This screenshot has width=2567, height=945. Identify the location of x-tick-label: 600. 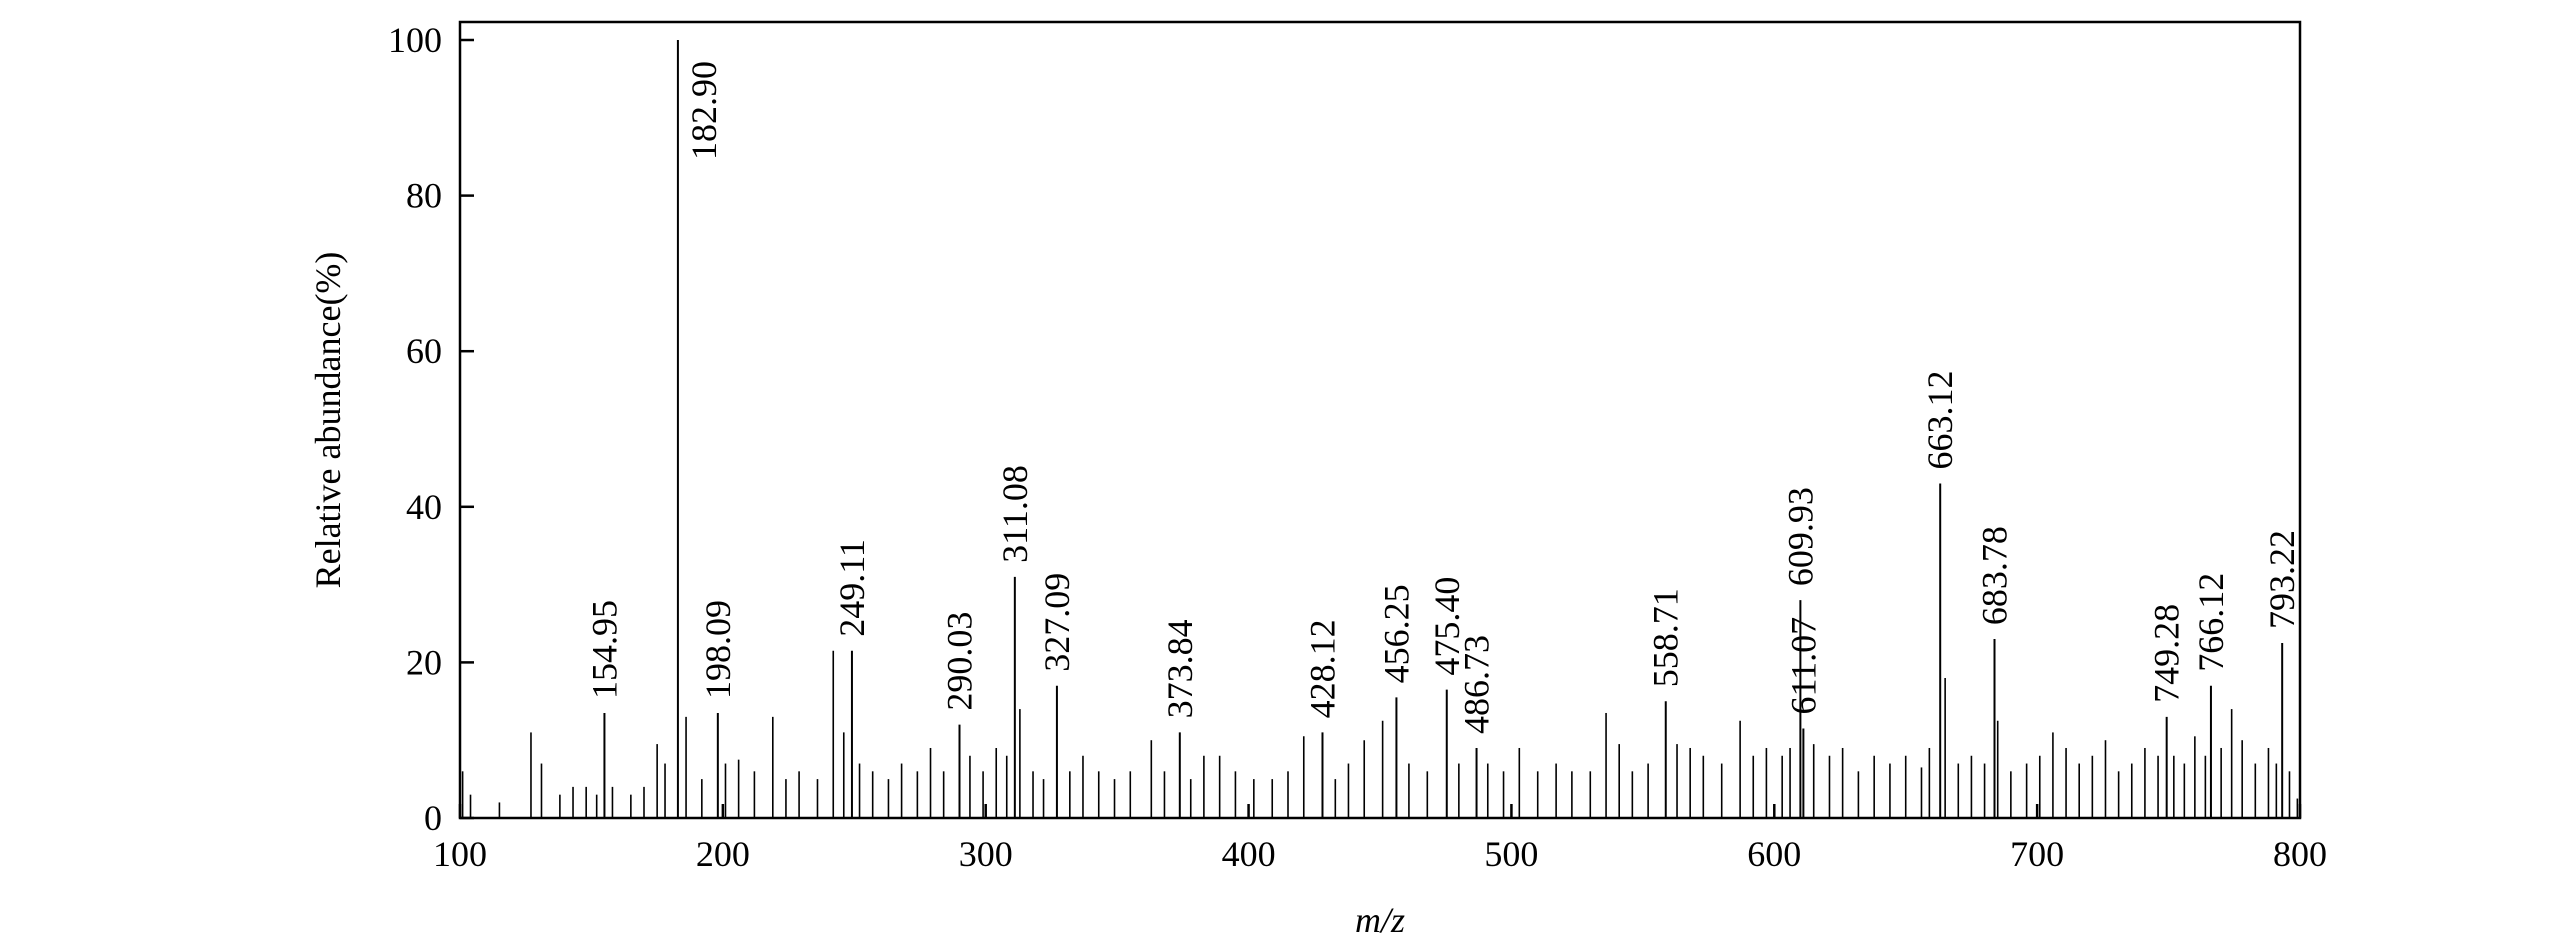
(1774, 854).